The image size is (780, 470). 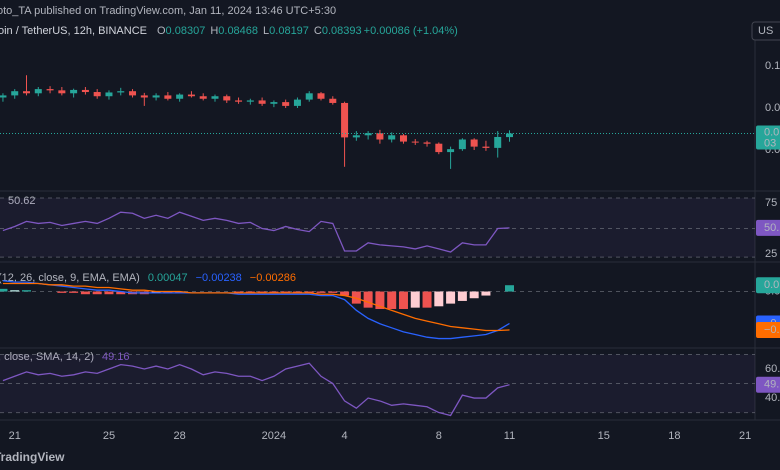 I want to click on ohlc-value: 0.08393, so click(x=342, y=31).